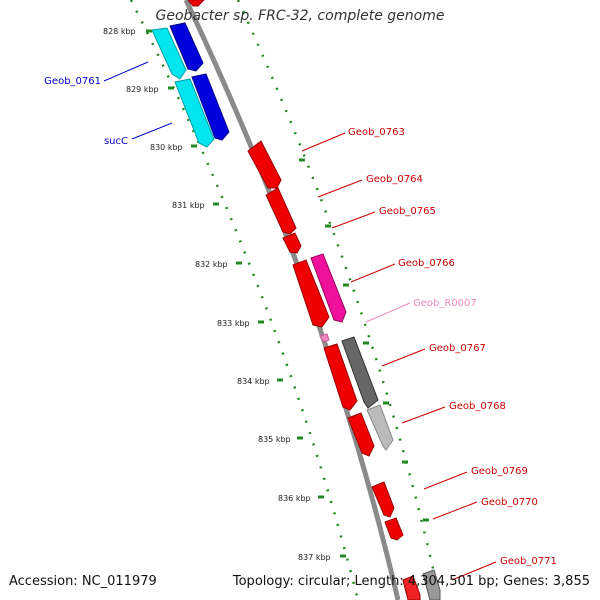 The height and width of the screenshot is (600, 600). I want to click on genes-label: ; Genes:, so click(523, 581).